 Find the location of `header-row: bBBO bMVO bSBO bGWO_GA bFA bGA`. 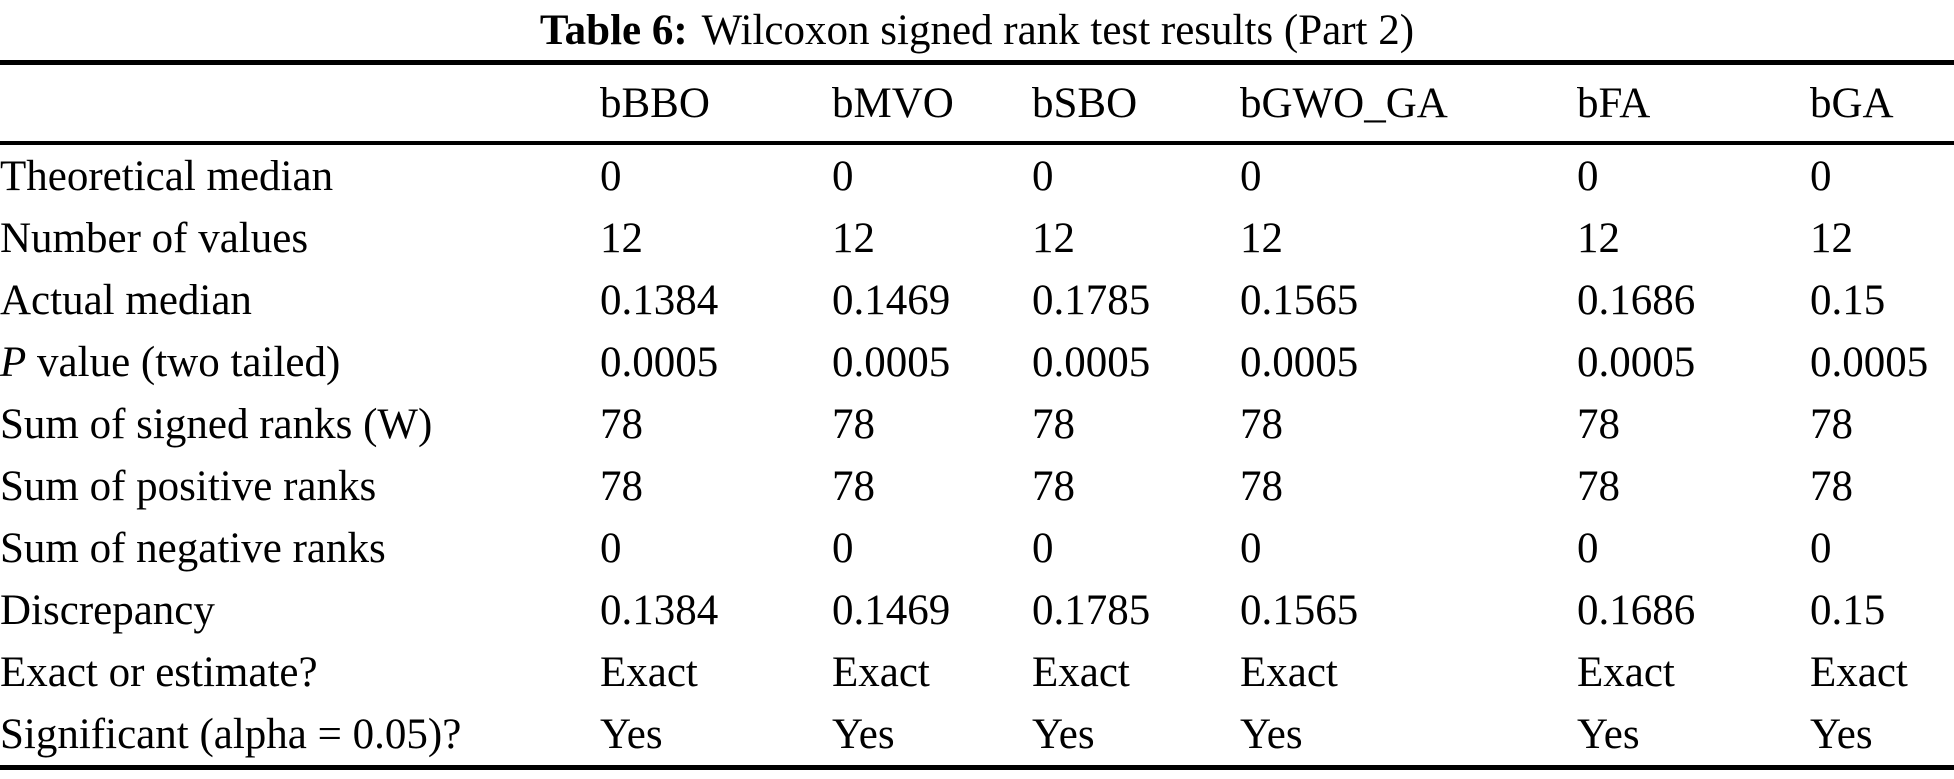

header-row: bBBO bMVO bSBO bGWO_GA bFA bGA is located at coordinates (977, 103).